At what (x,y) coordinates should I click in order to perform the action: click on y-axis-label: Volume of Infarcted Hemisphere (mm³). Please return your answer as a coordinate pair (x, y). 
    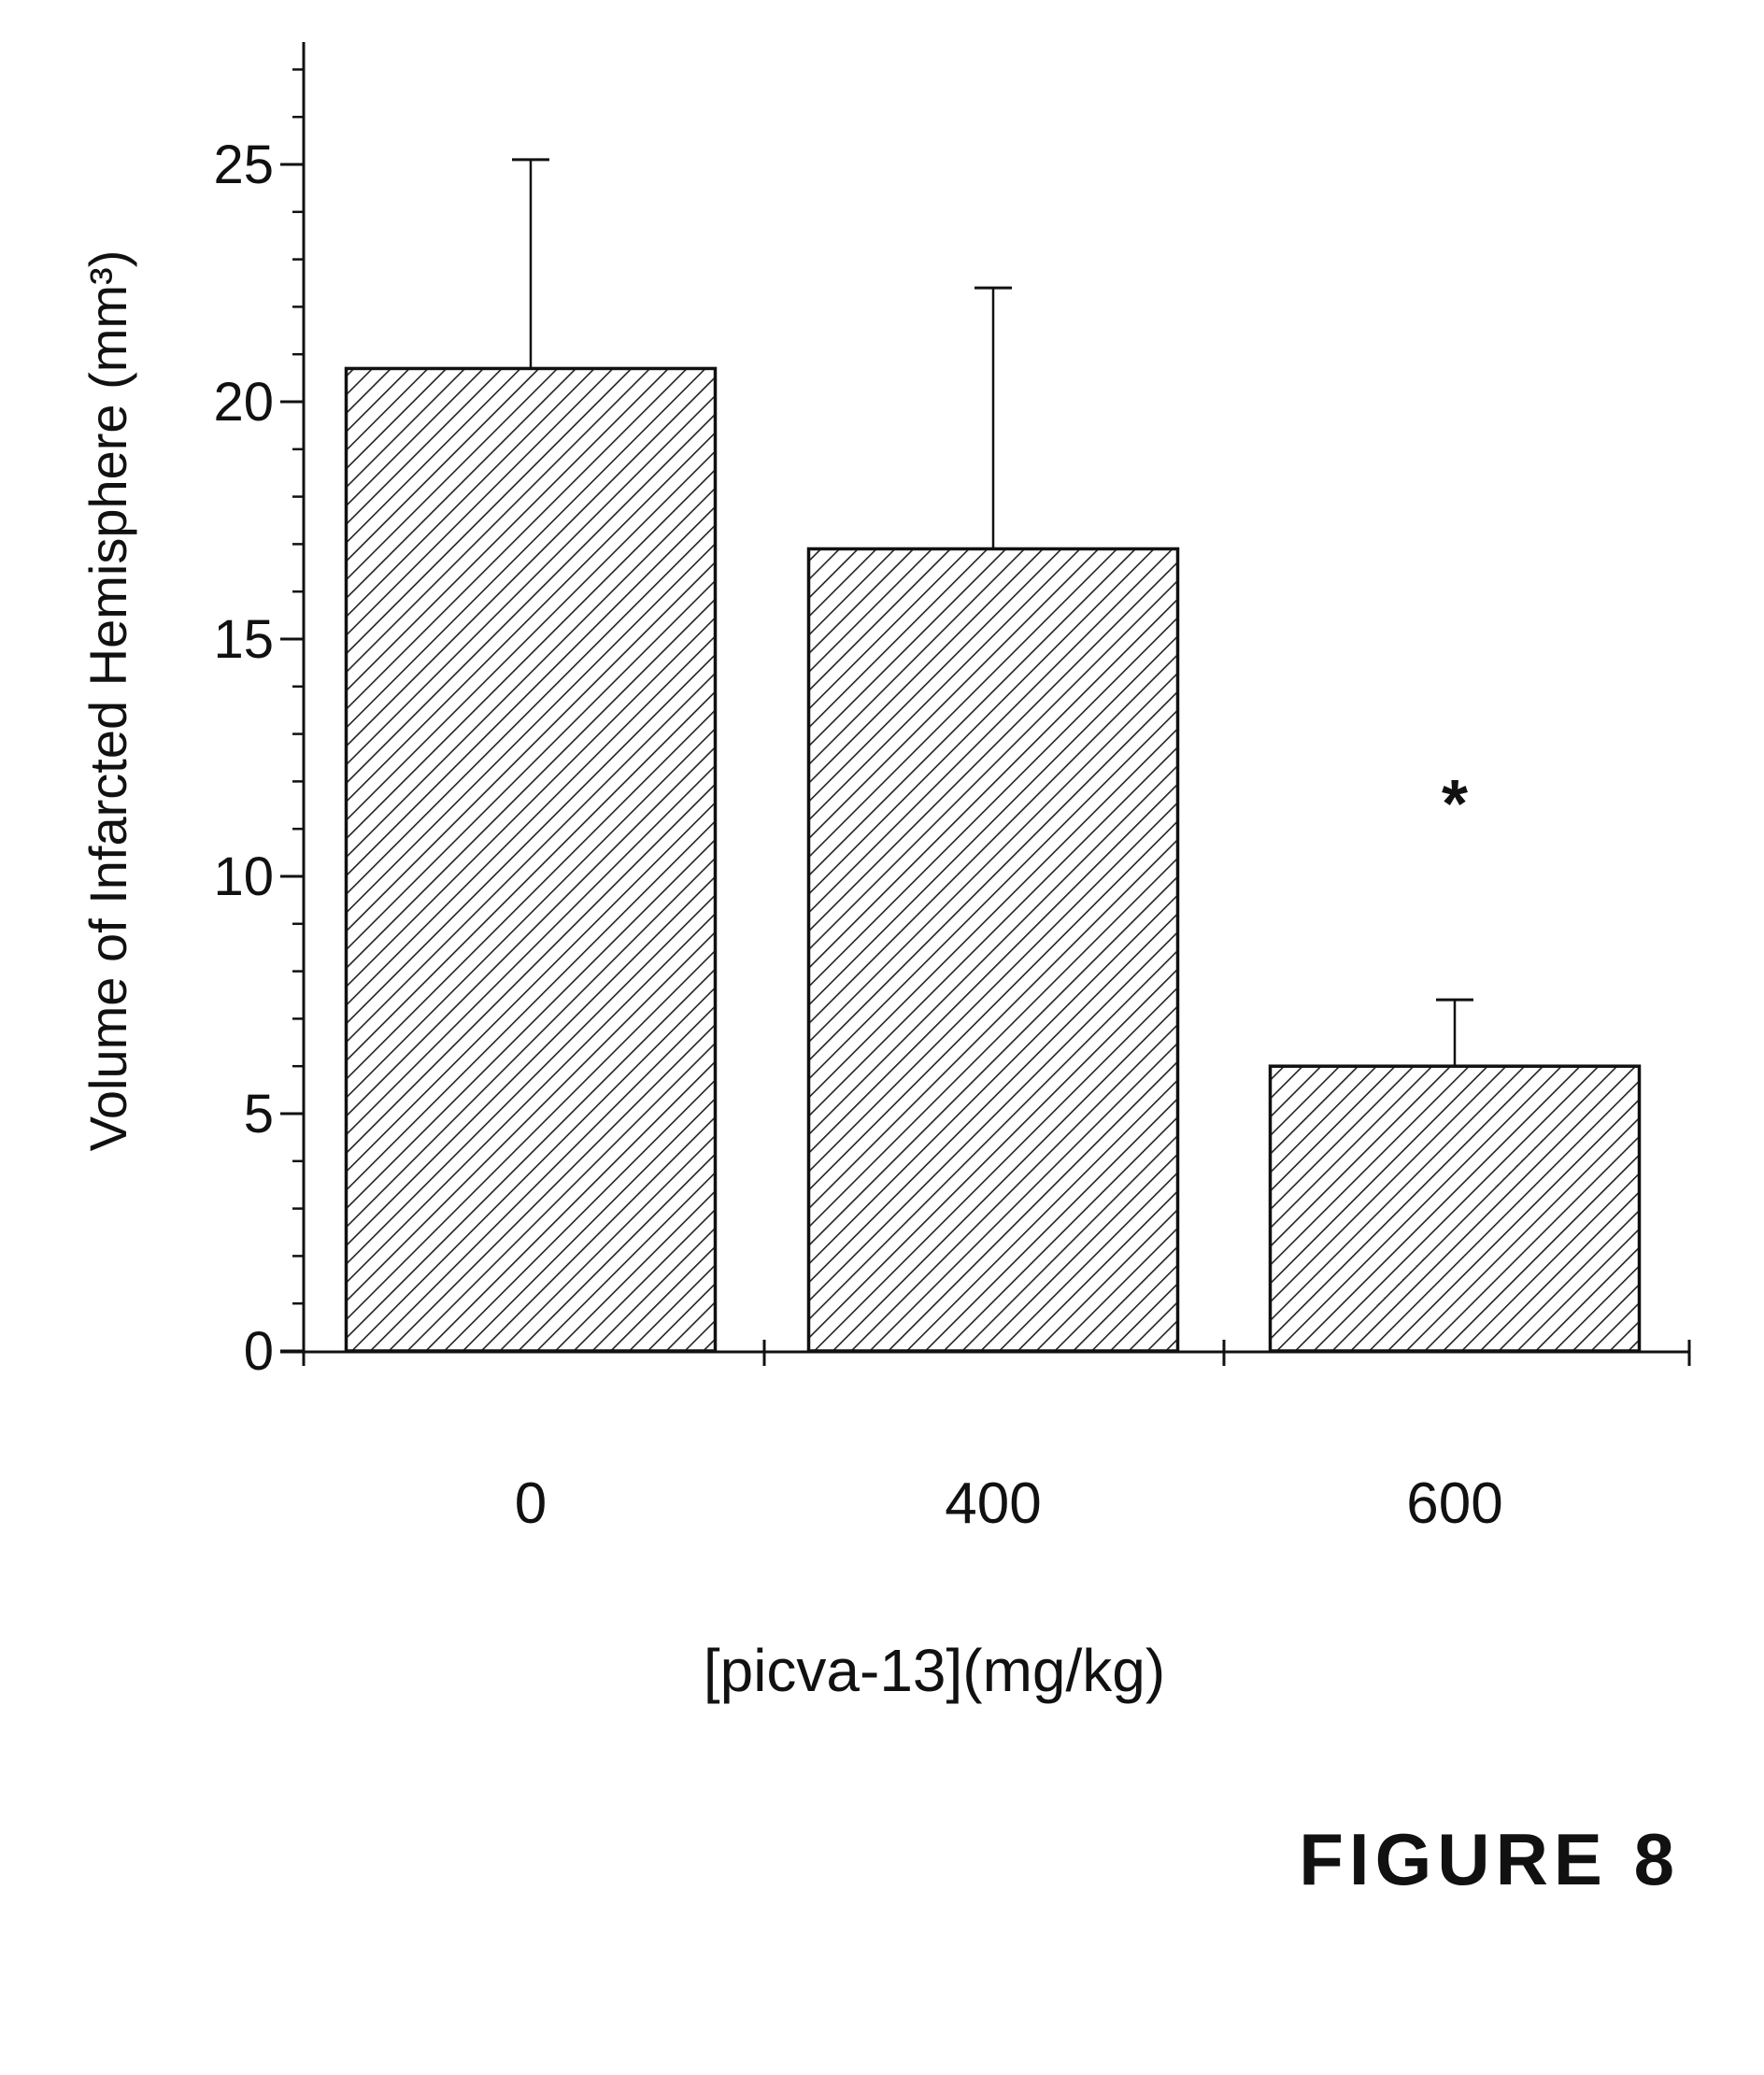
    Looking at the image, I should click on (107, 701).